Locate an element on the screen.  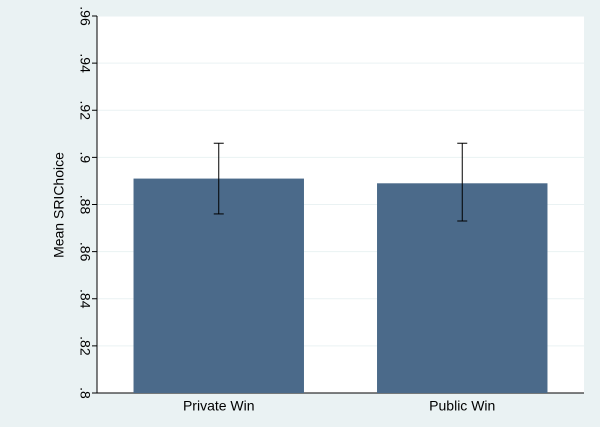
y-tick-label: .86 is located at coordinates (85, 252).